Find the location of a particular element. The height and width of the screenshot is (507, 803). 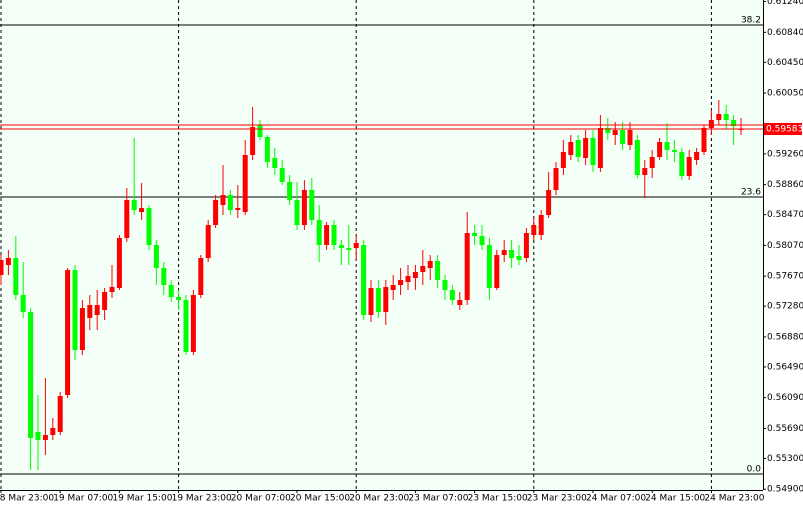

x-tick-label: 20 Mar 15:00 is located at coordinates (320, 499).